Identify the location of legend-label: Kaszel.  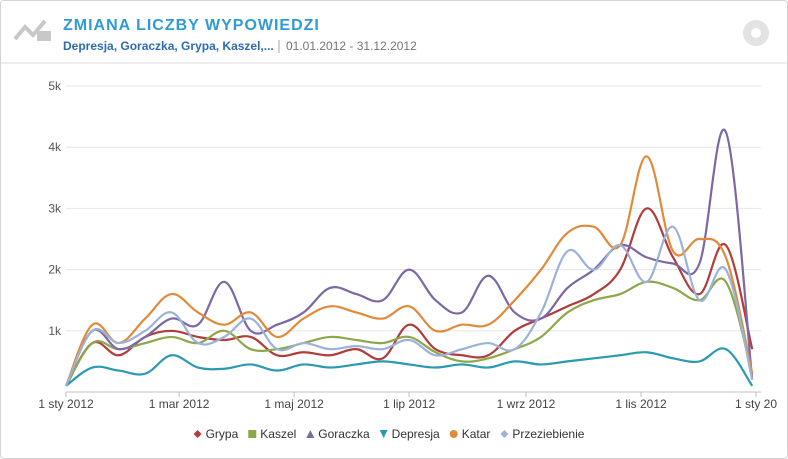
(278, 434).